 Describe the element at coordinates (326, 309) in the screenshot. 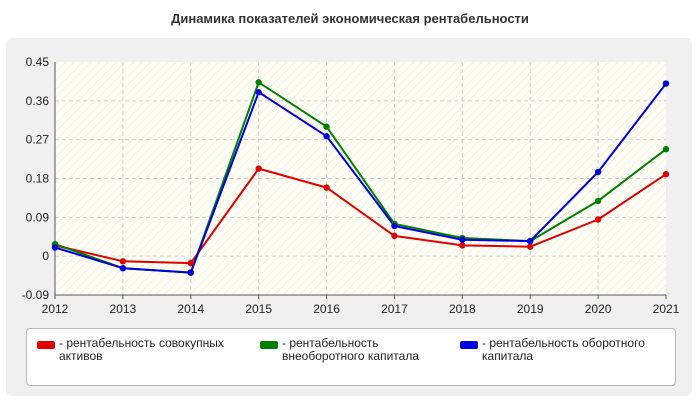

I see `x-tick-label: 2016` at that location.